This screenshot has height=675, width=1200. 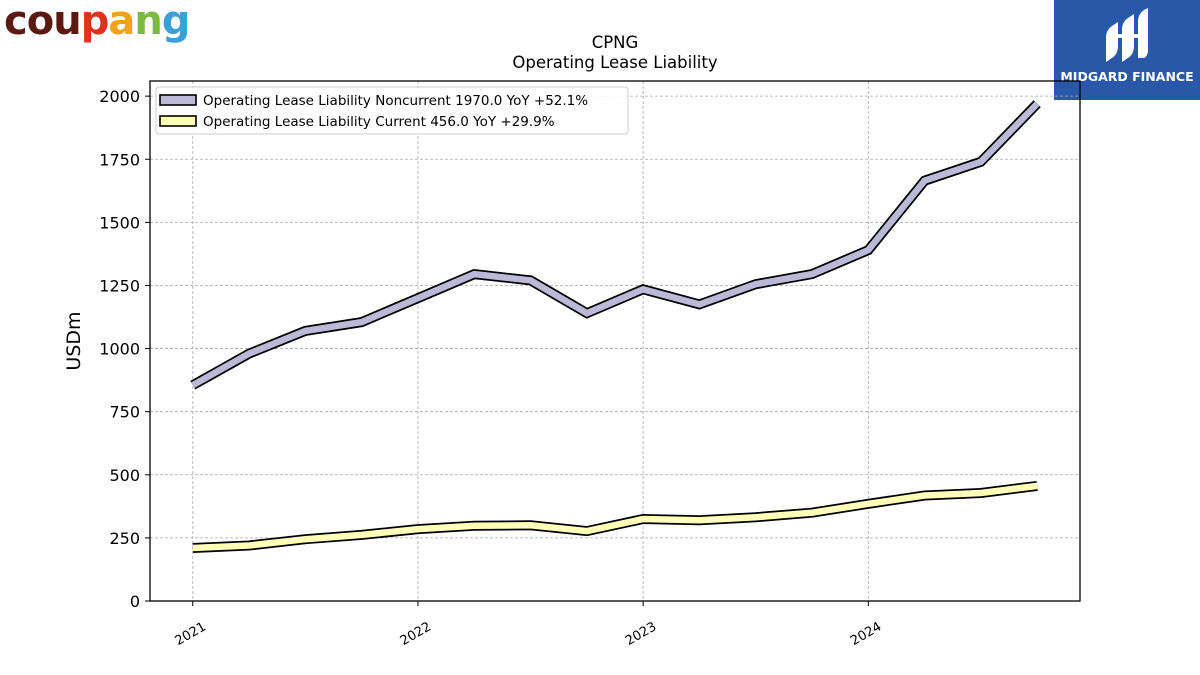 I want to click on logo-letter: o, so click(x=40, y=22).